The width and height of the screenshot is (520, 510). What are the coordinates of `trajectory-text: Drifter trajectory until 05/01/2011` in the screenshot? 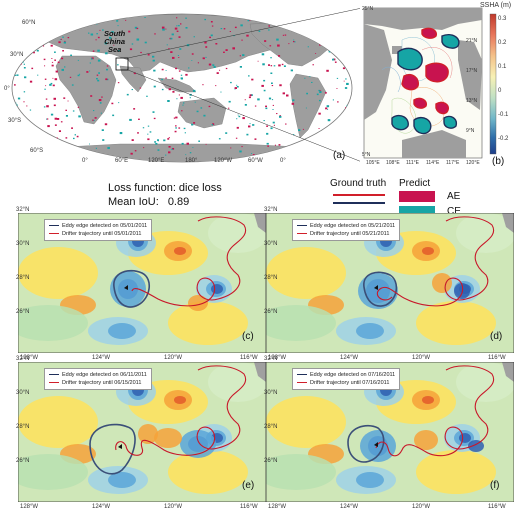 It's located at (102, 234).